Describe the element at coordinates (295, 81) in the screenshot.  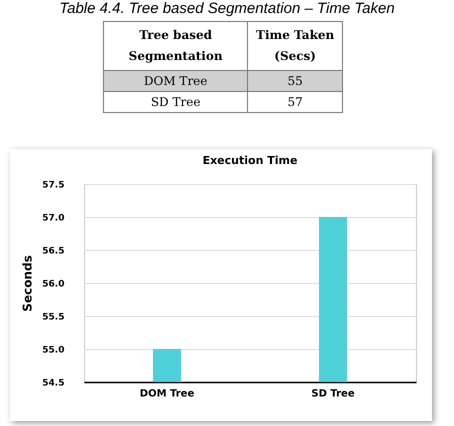
I see `data-label: 55` at that location.